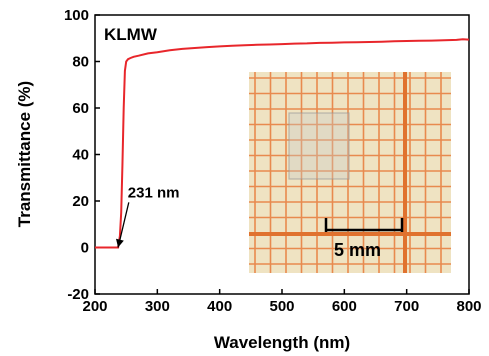 This screenshot has height=356, width=489. Describe the element at coordinates (120, 243) in the screenshot. I see `annotation-arrow-head` at that location.